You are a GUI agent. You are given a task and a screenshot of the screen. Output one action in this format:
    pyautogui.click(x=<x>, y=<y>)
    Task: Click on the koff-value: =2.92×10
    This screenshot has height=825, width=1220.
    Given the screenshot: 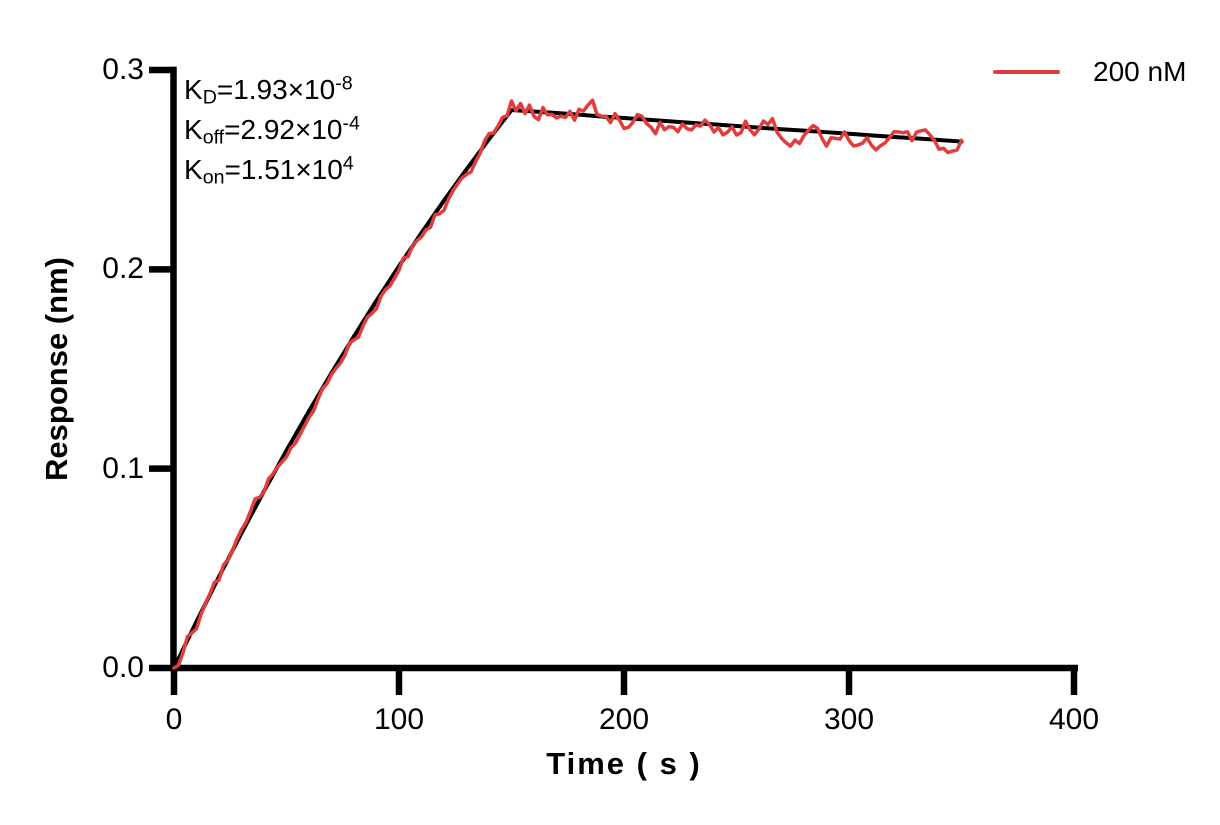 What is the action you would take?
    pyautogui.click(x=283, y=129)
    